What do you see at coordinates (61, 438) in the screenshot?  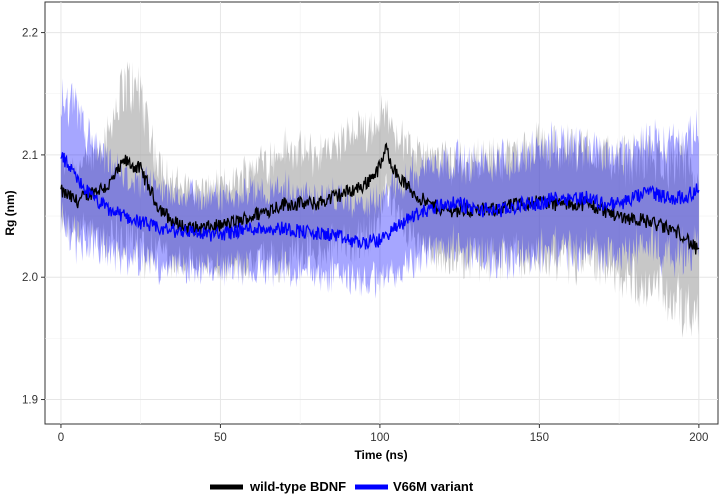 I see `x-tick-label: 0` at bounding box center [61, 438].